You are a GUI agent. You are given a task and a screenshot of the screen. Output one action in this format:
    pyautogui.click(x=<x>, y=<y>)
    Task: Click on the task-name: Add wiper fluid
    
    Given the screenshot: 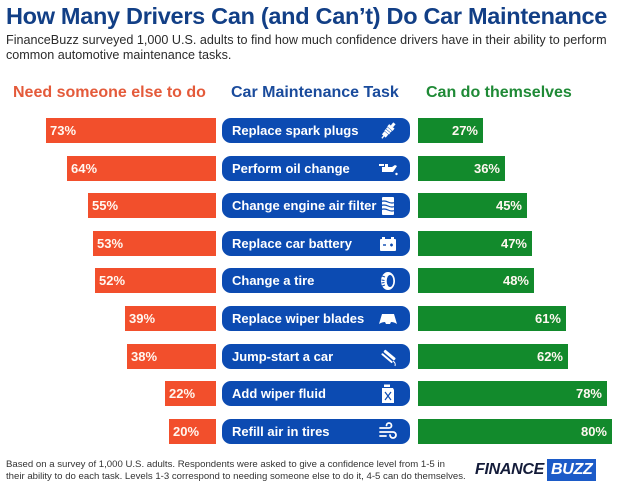 What is the action you would take?
    pyautogui.click(x=279, y=393)
    